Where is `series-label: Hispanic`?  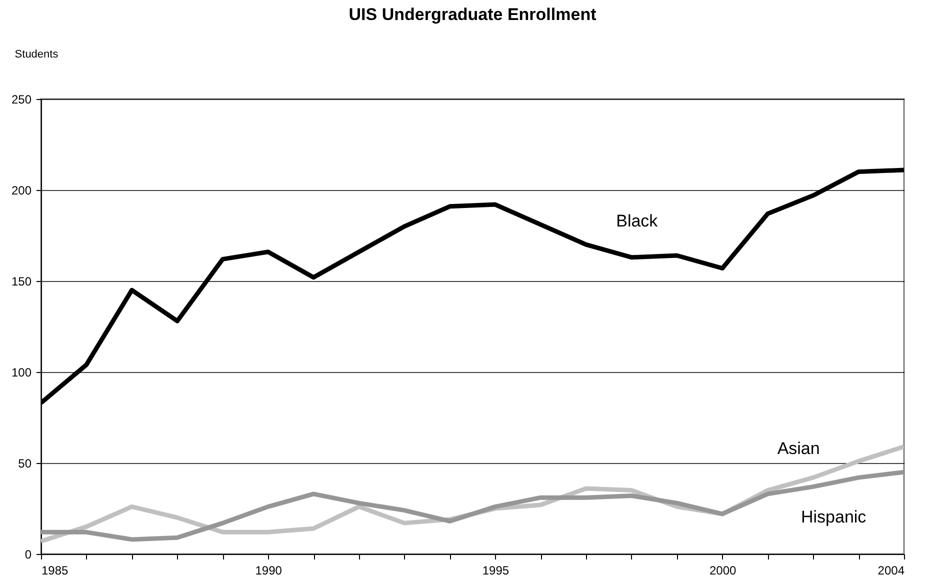
series-label: Hispanic is located at coordinates (833, 517).